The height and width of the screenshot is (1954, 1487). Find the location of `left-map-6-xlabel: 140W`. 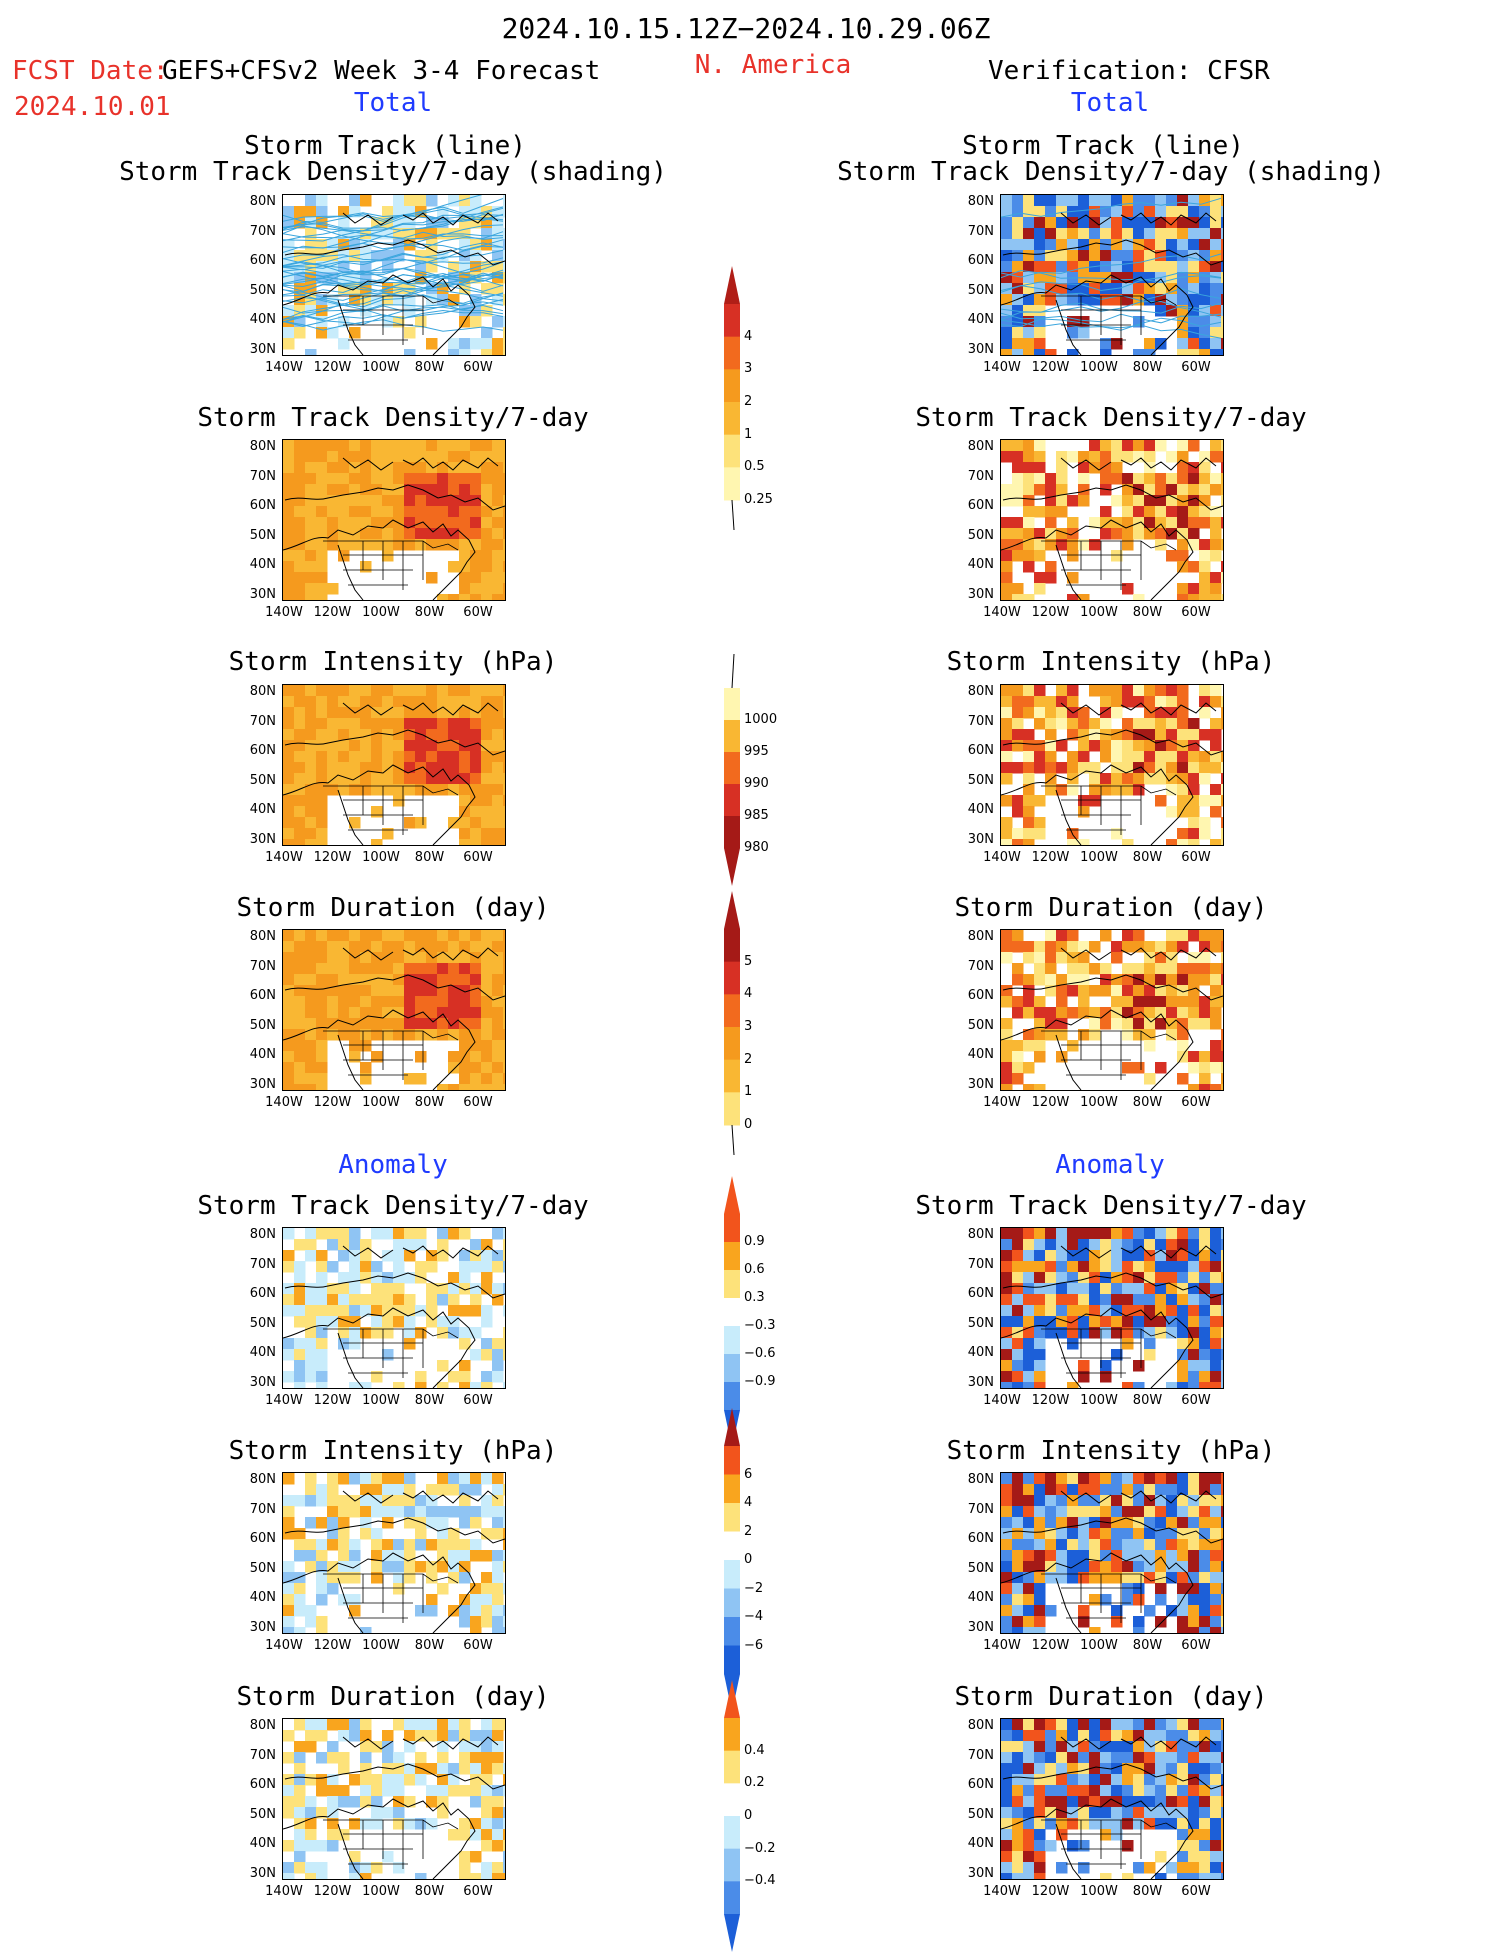

left-map-6-xlabel: 140W is located at coordinates (284, 1891).